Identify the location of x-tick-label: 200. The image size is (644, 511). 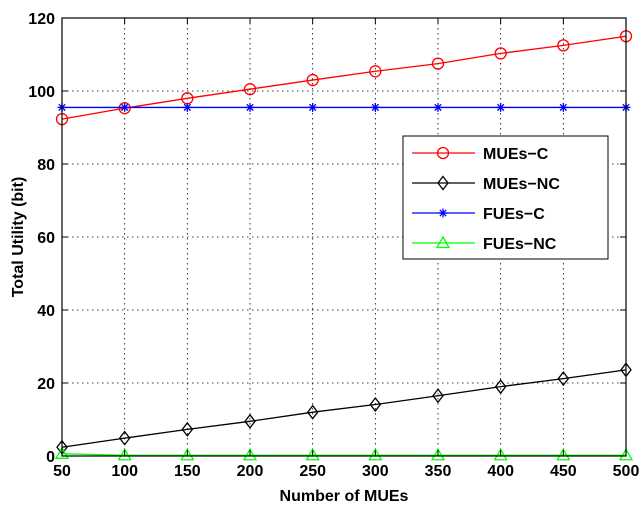
(250, 471).